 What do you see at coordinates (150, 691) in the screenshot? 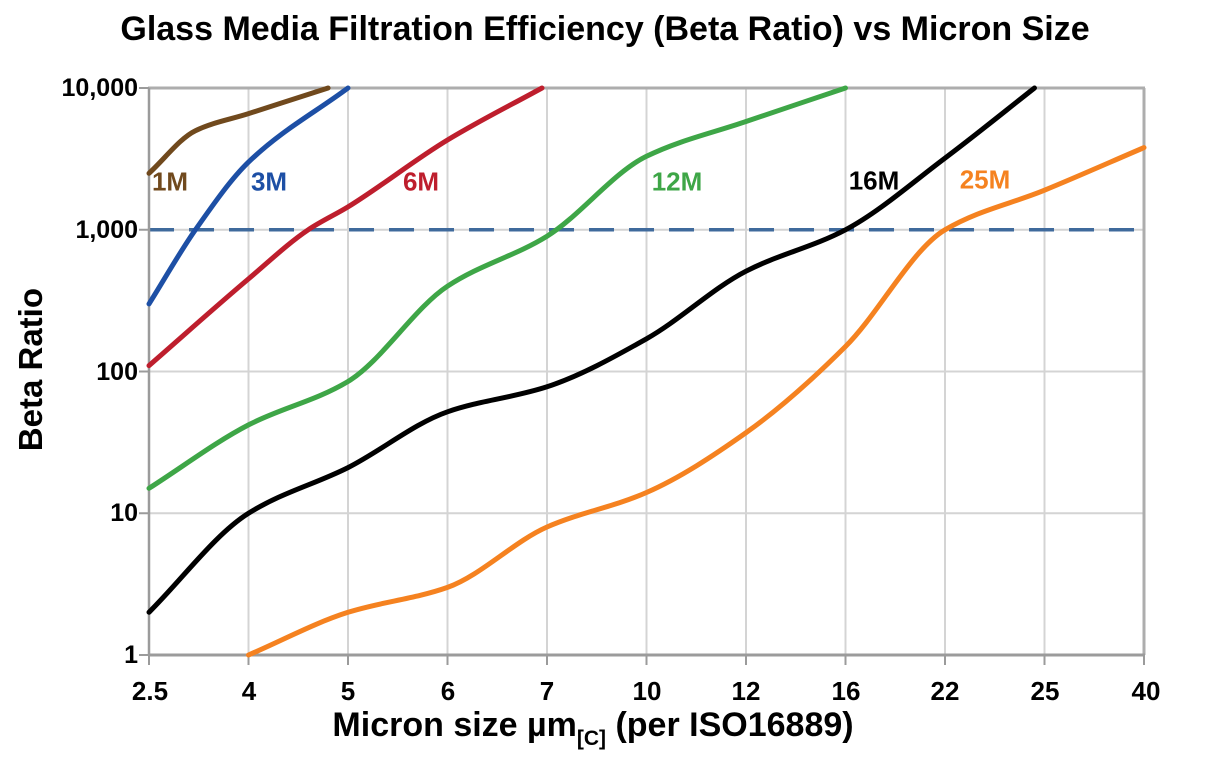
I see `x-tick-label: 2.5` at bounding box center [150, 691].